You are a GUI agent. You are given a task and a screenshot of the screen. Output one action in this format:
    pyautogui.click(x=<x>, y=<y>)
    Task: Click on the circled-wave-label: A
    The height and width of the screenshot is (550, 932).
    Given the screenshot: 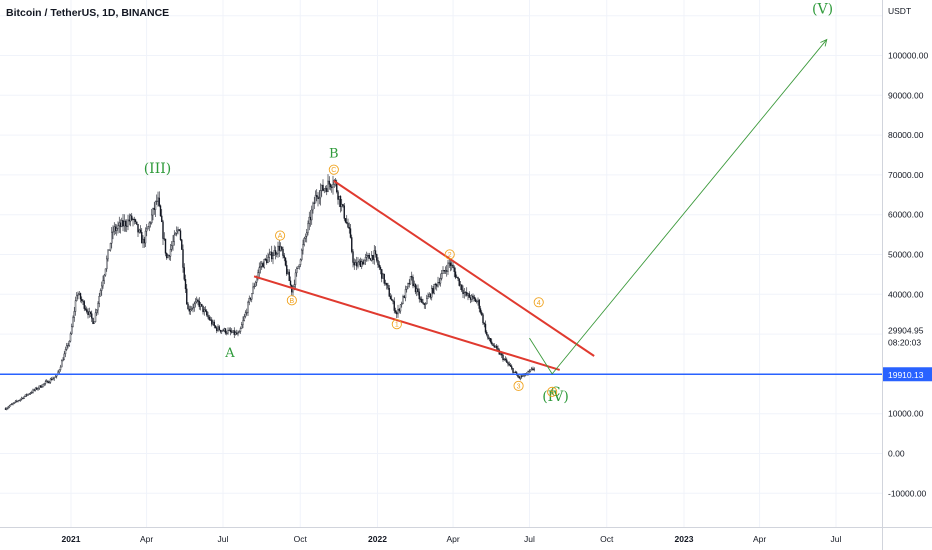 What is the action you would take?
    pyautogui.click(x=280, y=235)
    